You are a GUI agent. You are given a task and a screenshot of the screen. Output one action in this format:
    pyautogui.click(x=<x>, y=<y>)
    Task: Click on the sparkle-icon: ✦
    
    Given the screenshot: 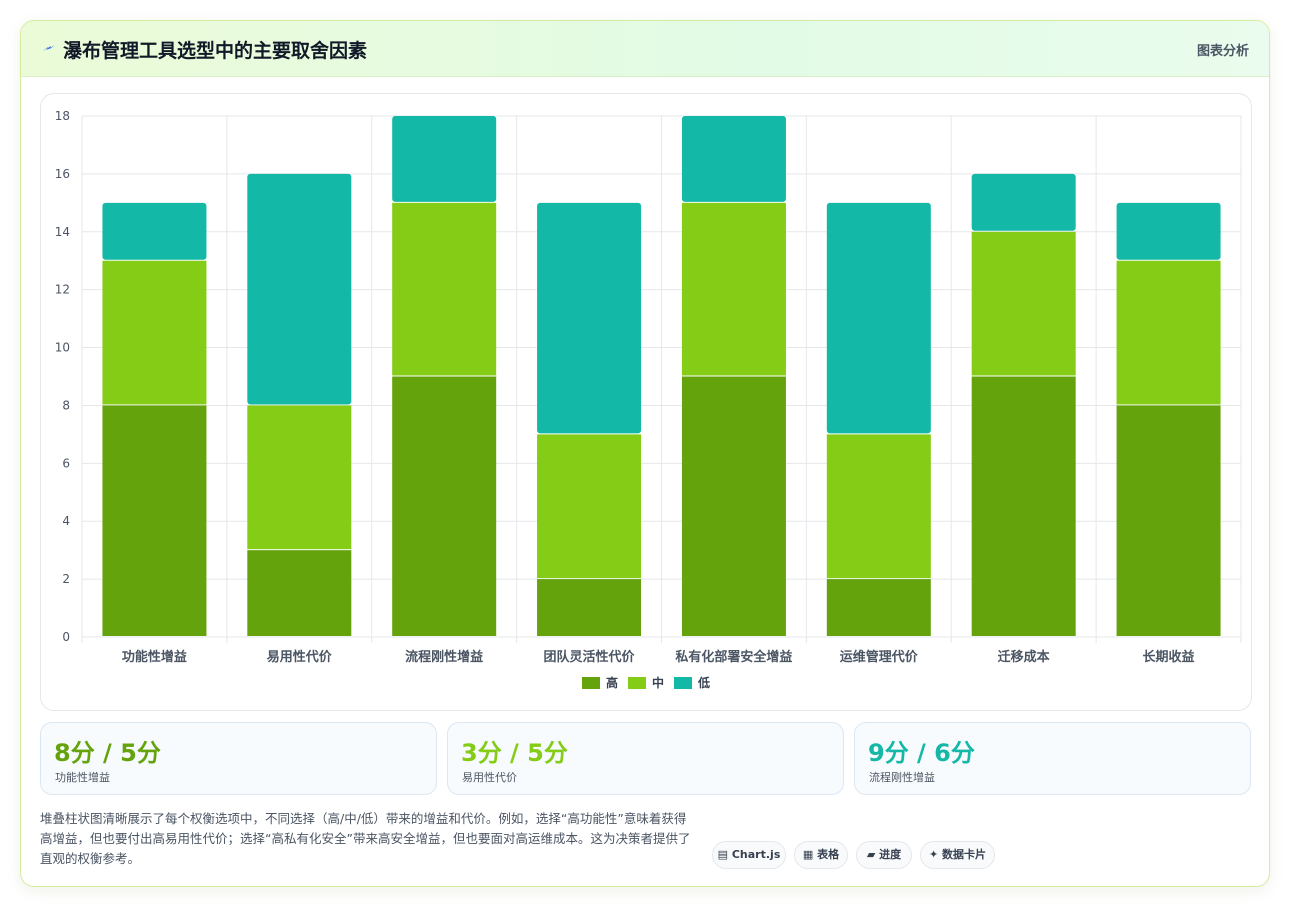 What is the action you would take?
    pyautogui.click(x=933, y=854)
    